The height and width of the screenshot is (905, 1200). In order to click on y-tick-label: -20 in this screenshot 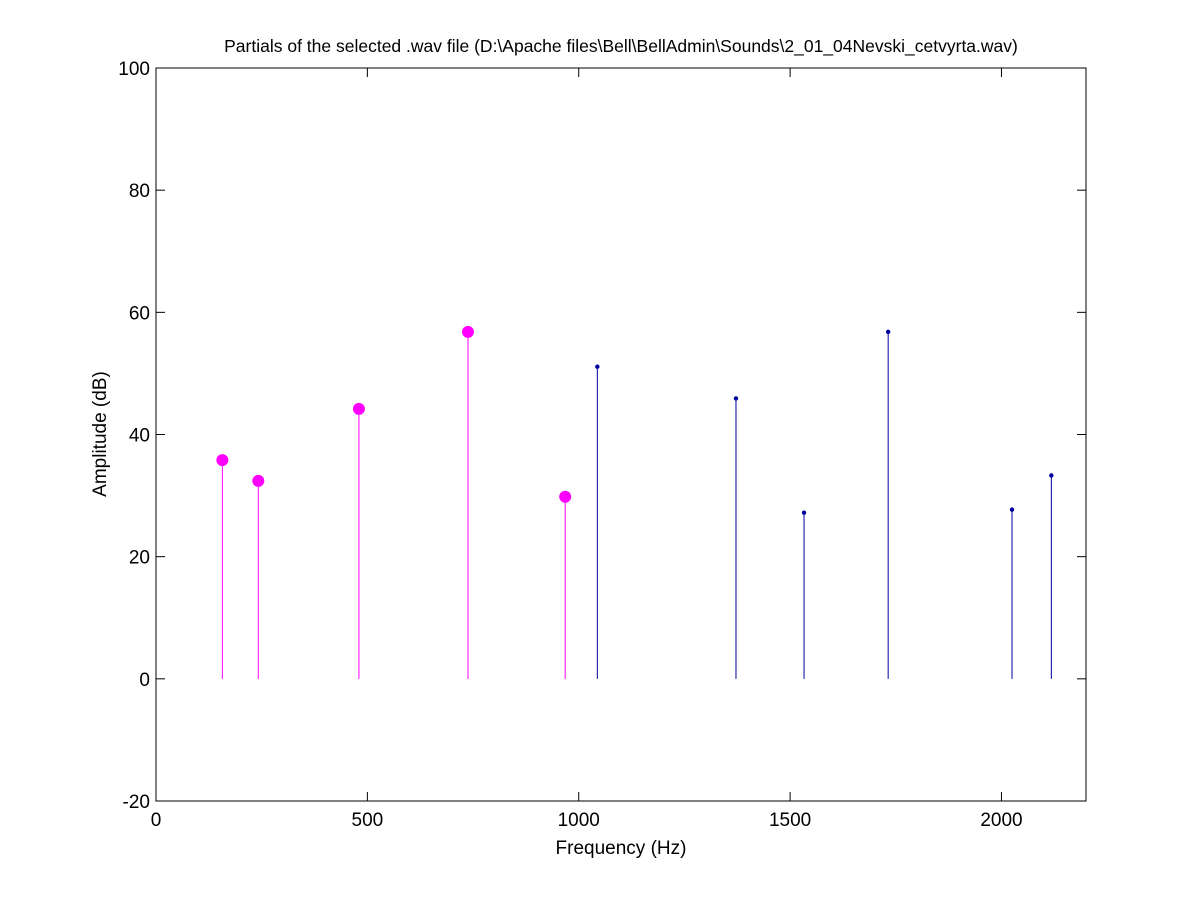, I will do `click(136, 802)`.